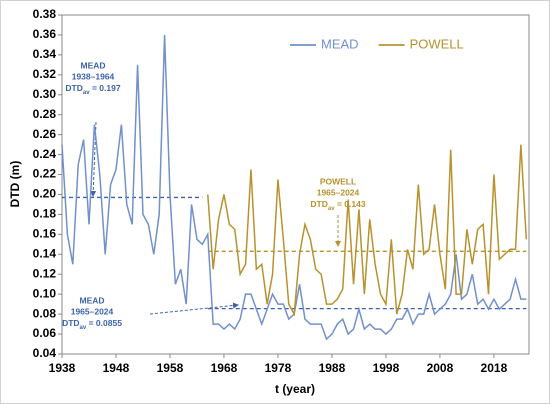 The height and width of the screenshot is (404, 550). Describe the element at coordinates (45, 253) in the screenshot. I see `y-tick-label: 0.14` at that location.